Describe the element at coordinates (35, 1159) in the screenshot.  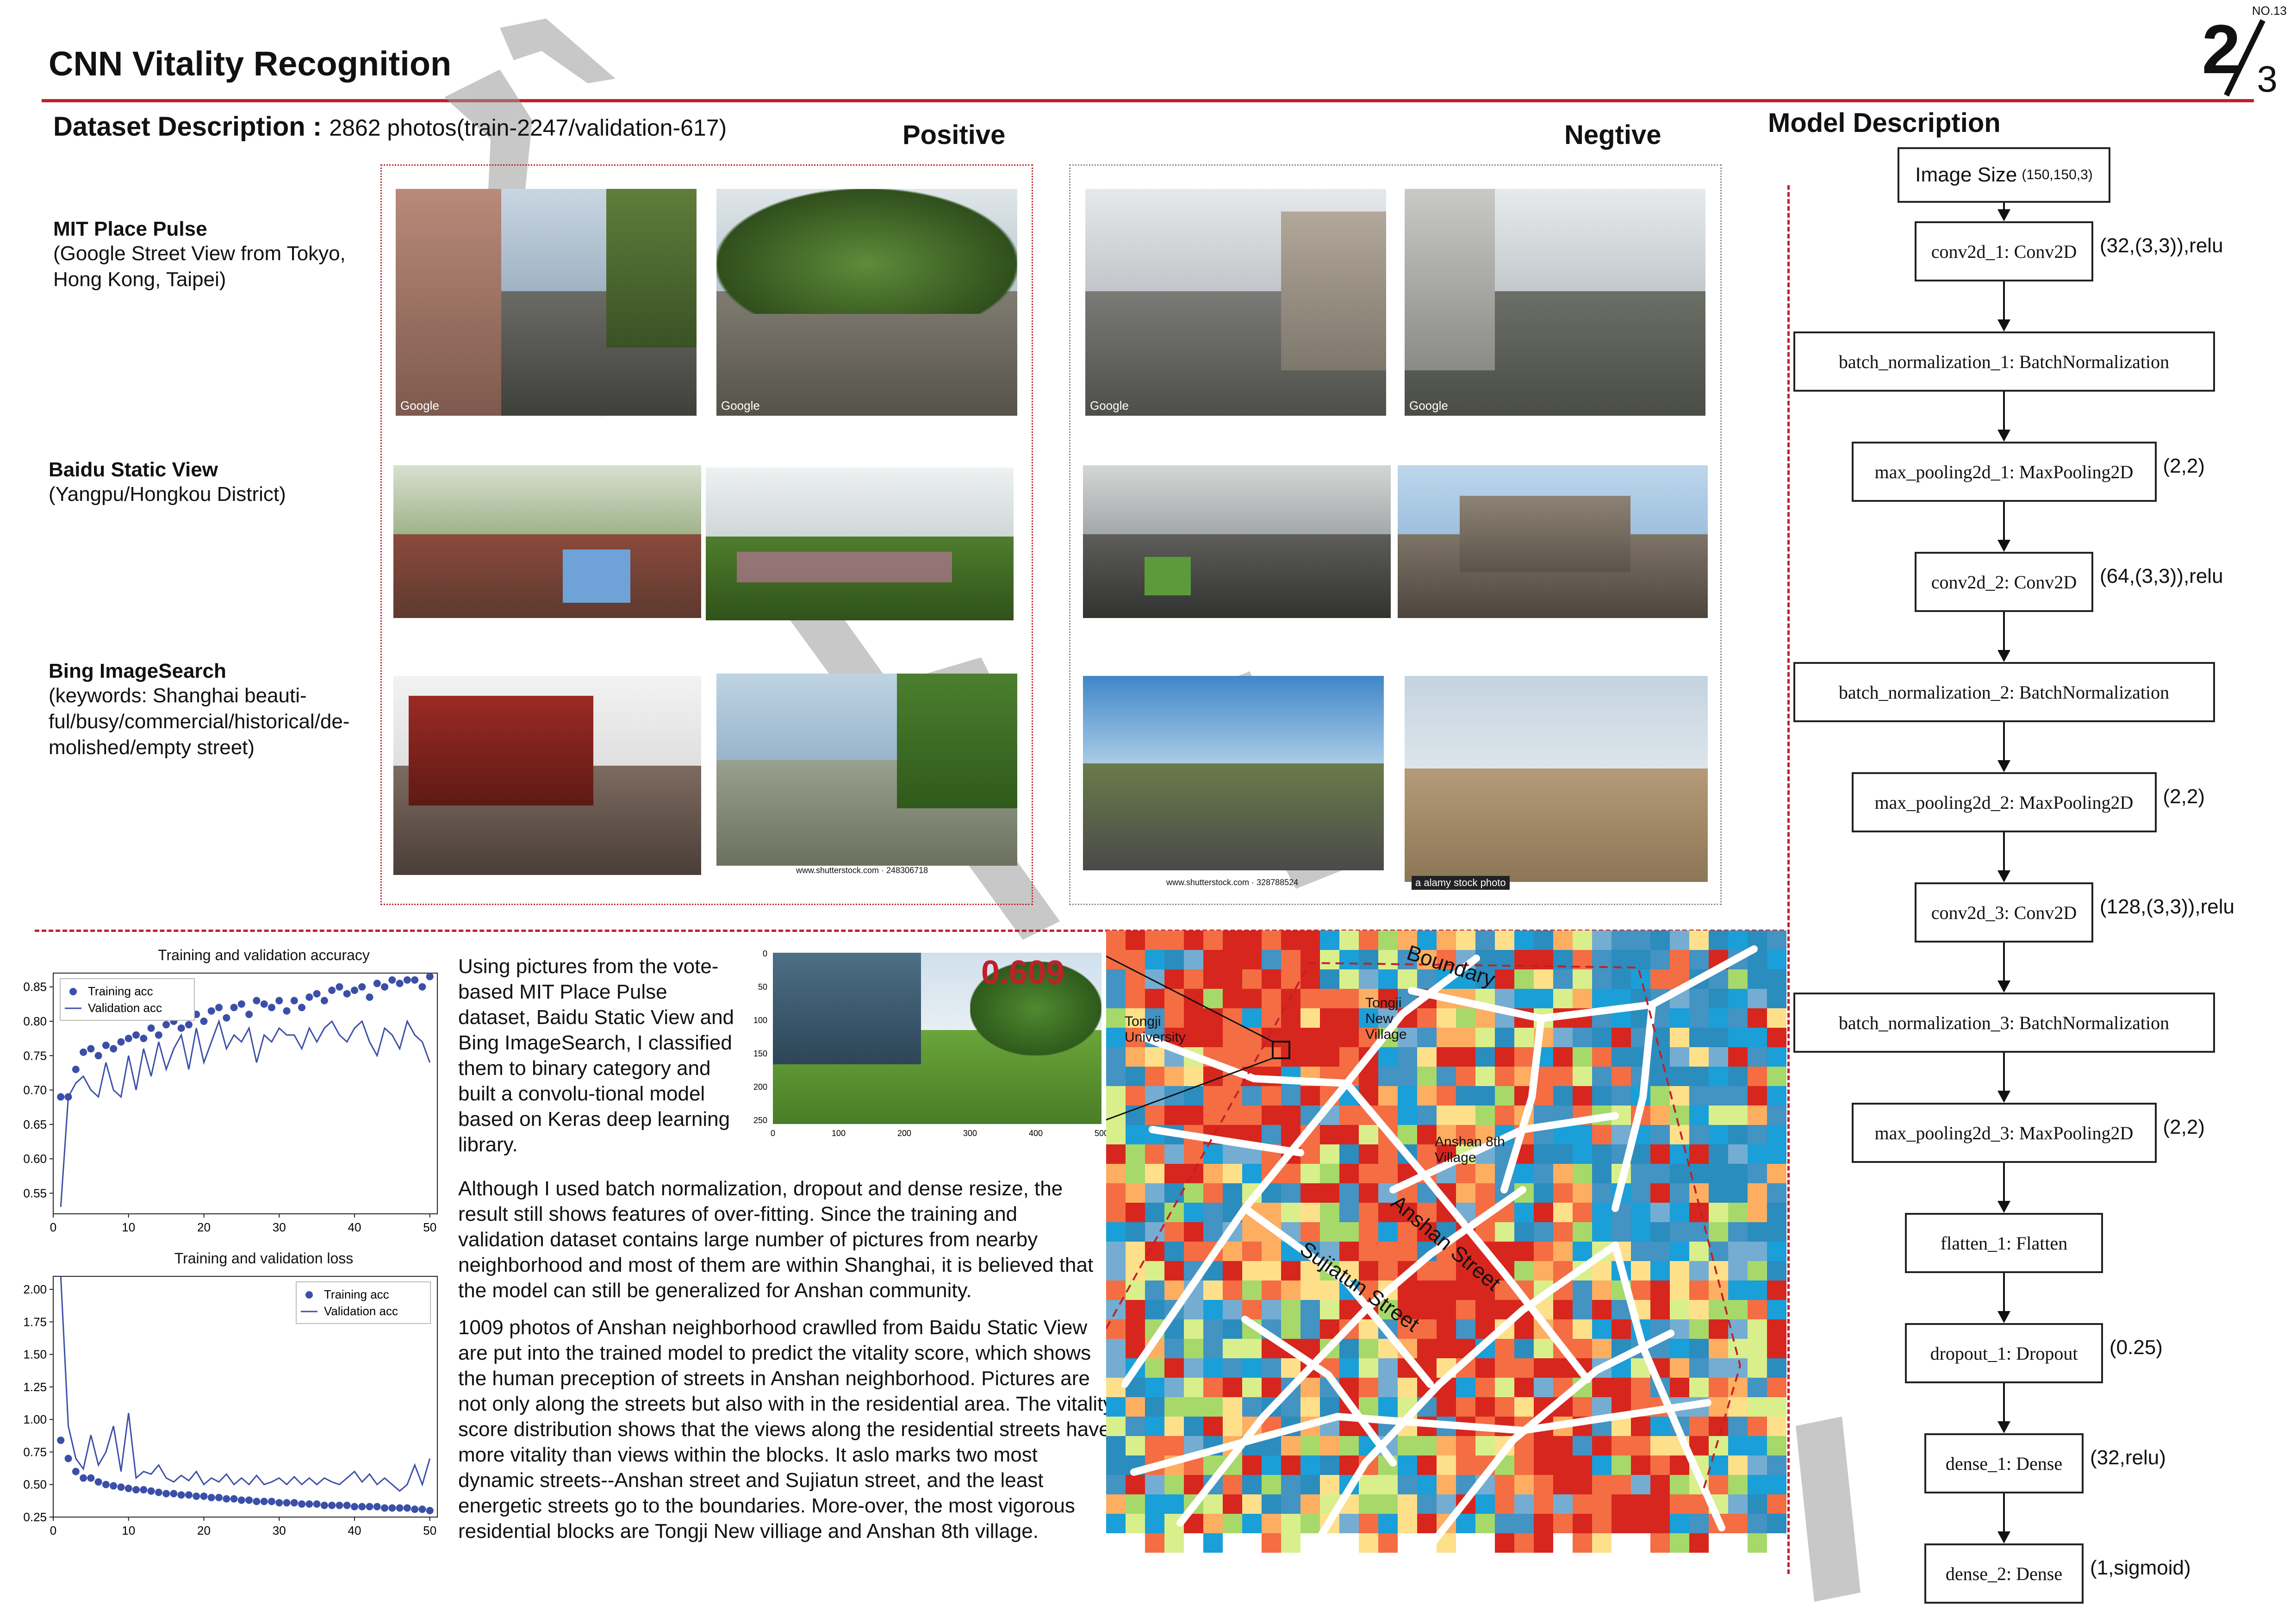
I see `y-tick-label: 0.60` at that location.